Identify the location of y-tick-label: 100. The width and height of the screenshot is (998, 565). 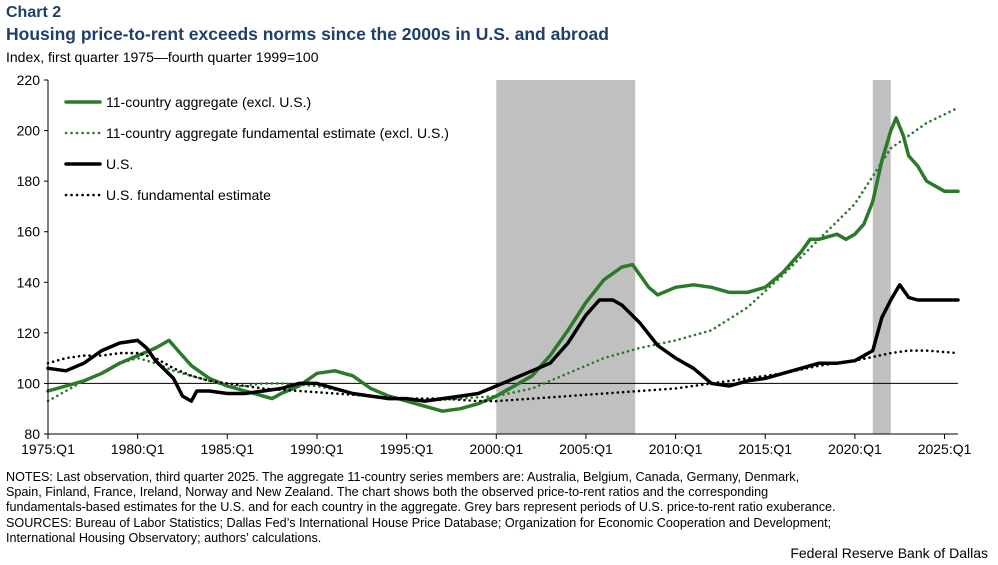
(29, 383).